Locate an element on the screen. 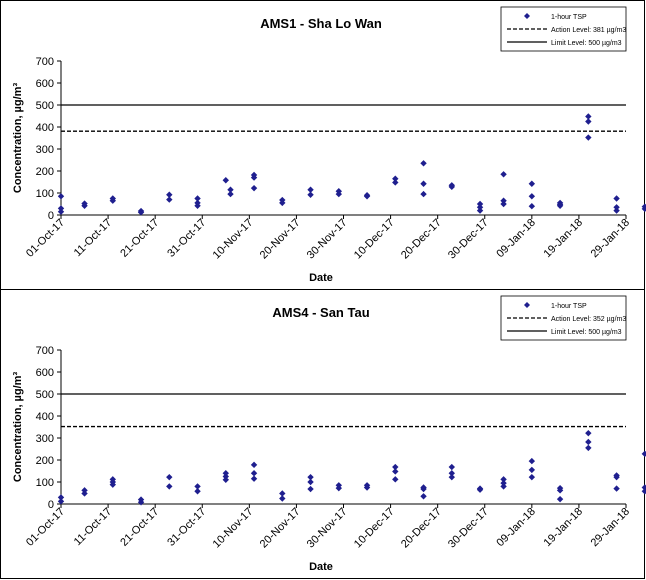  legend-entry-label: Limit Level: 500 µg/m3 is located at coordinates (586, 332).